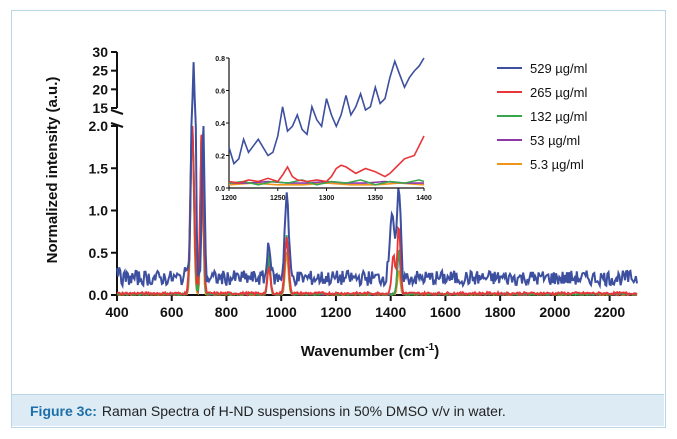  What do you see at coordinates (335, 312) in the screenshot?
I see `x-tick-label: 1200` at bounding box center [335, 312].